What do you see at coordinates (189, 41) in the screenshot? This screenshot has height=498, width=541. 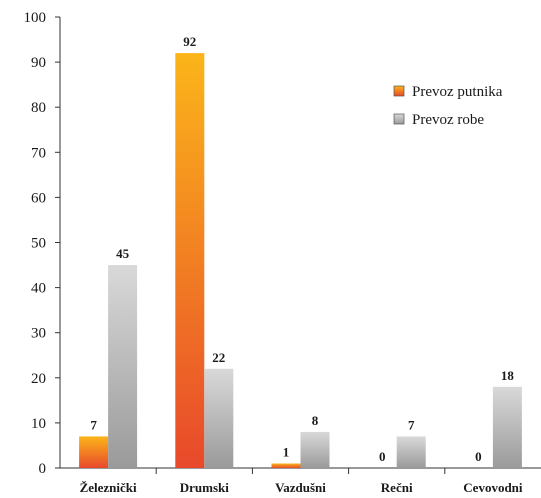 I see `data-label: 92` at bounding box center [189, 41].